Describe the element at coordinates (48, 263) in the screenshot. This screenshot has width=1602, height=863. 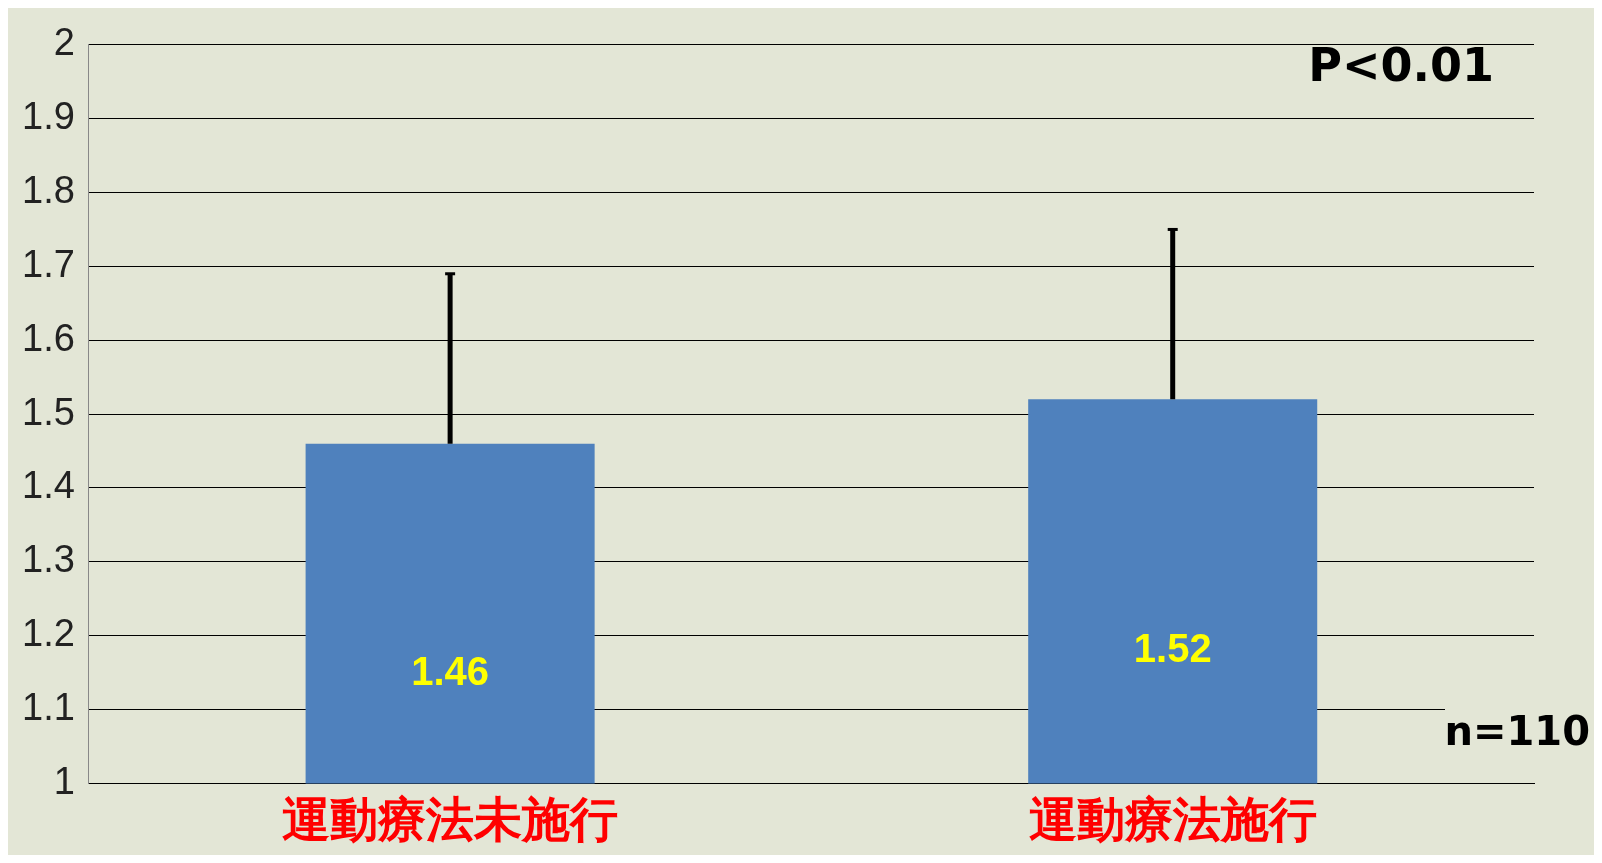
I see `y-tick-label: 1.7` at that location.